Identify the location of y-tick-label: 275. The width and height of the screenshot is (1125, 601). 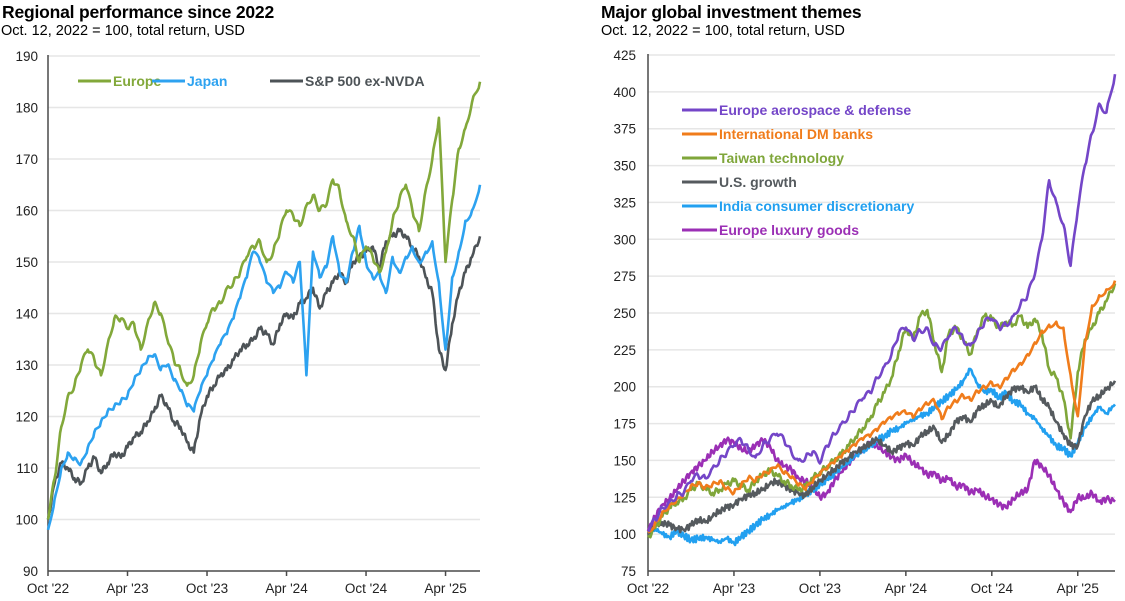
(624, 276).